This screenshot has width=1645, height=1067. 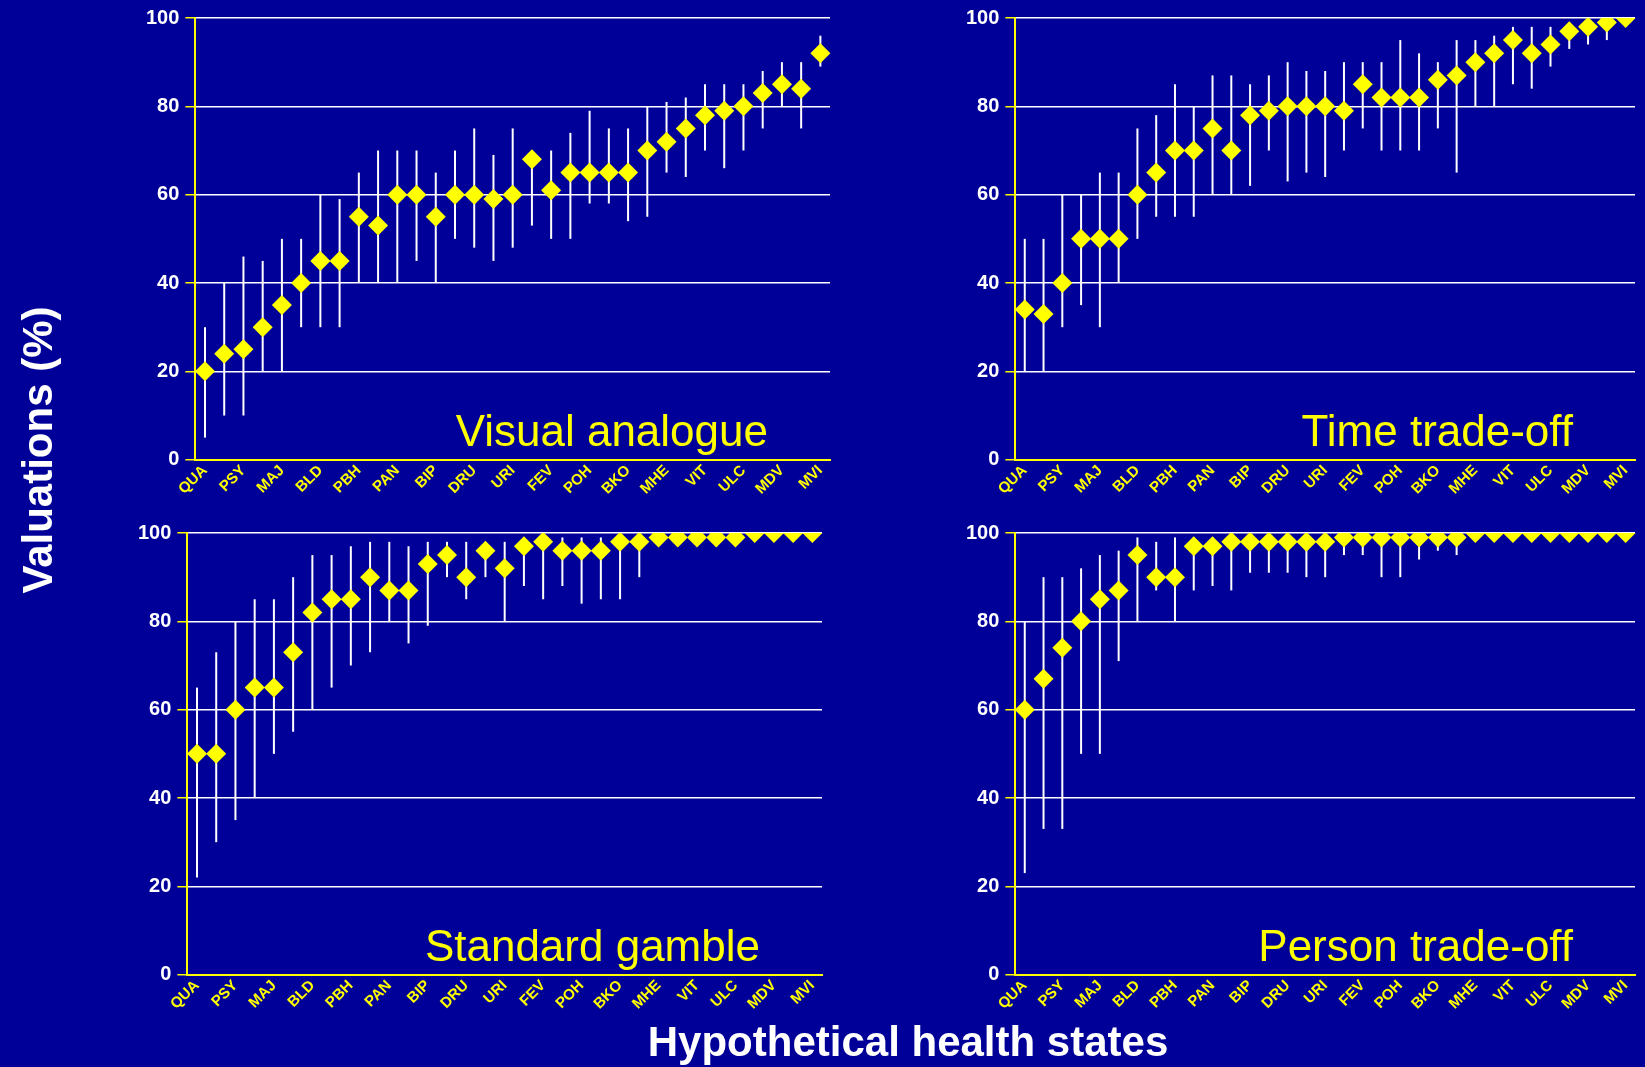 I want to click on x-axis-title: Hypothetical health states, so click(x=908, y=1042).